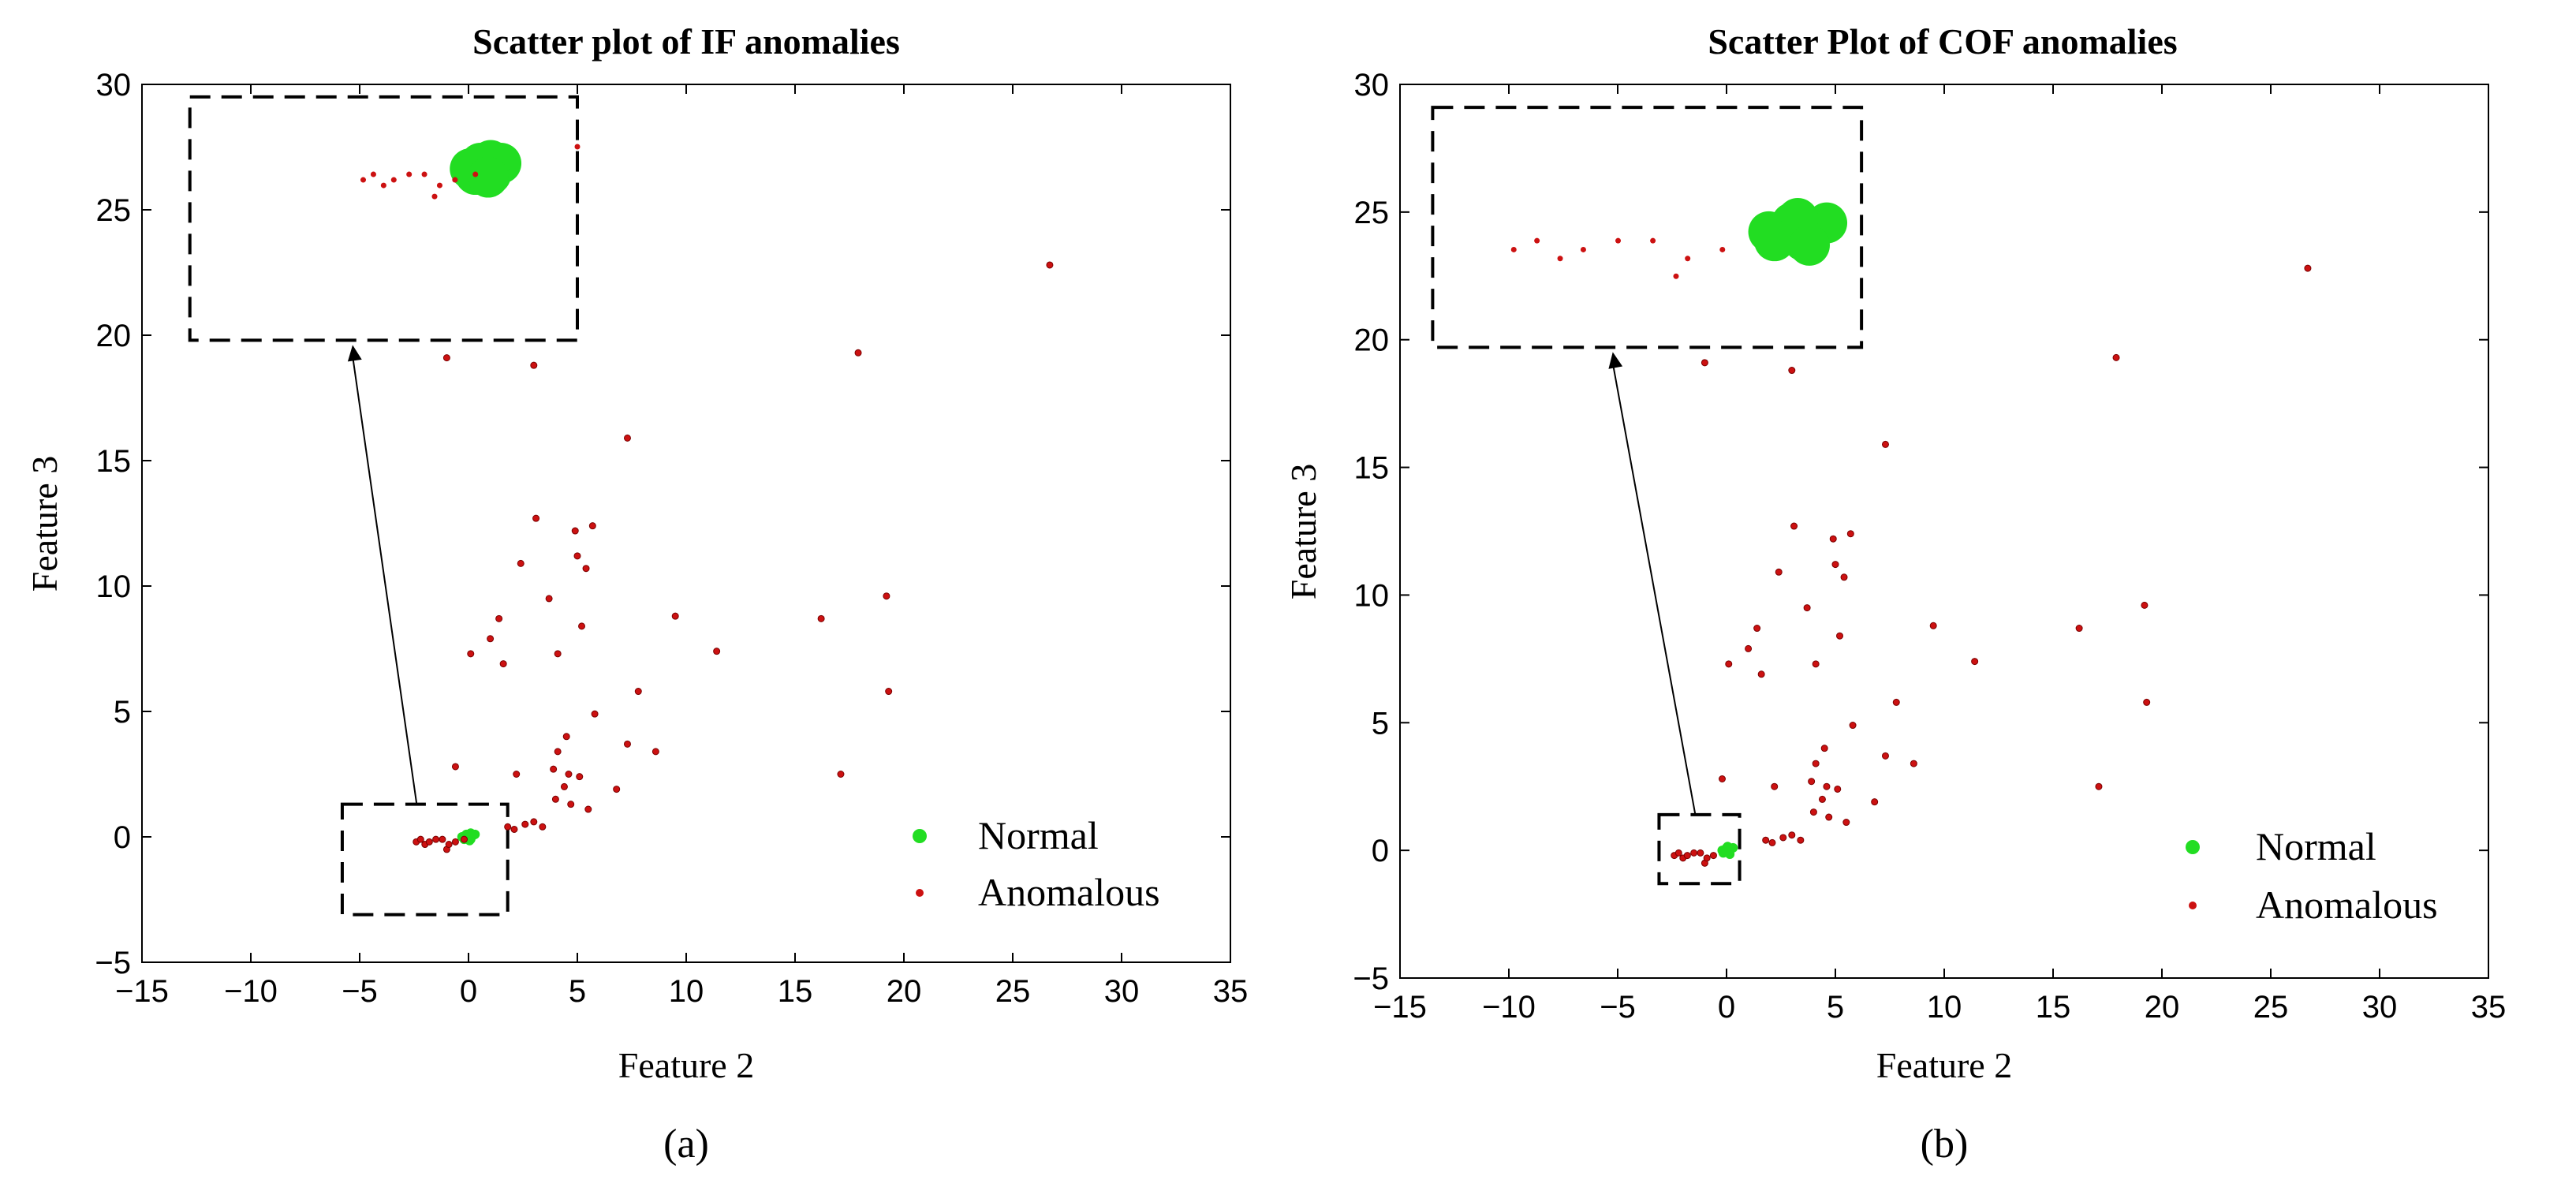 The image size is (2576, 1191). I want to click on legend-normal-label: Normal, so click(2316, 846).